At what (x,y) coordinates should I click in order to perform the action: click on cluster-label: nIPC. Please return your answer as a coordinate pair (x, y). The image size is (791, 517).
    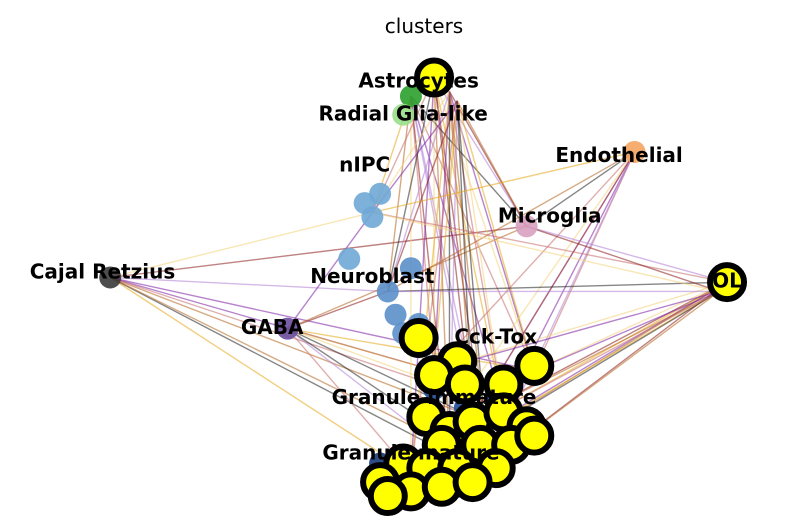
    Looking at the image, I should click on (364, 164).